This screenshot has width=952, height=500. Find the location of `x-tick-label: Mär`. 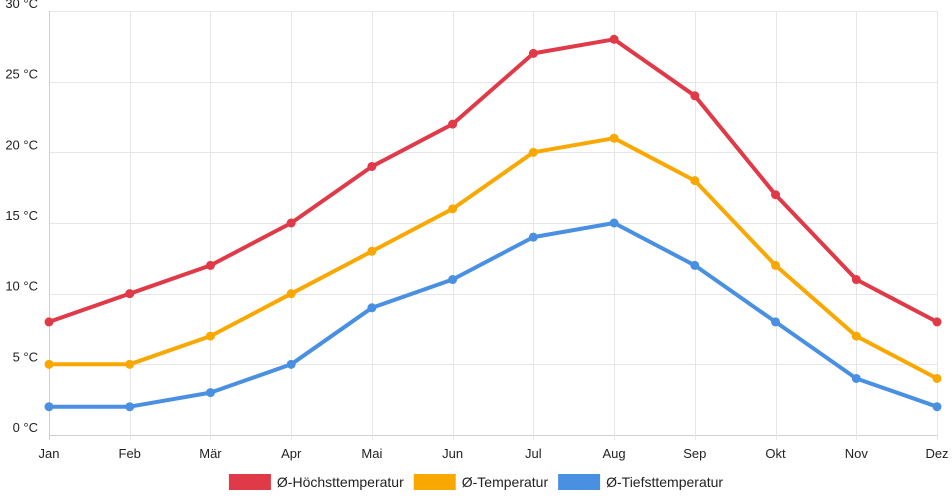

x-tick-label: Mär is located at coordinates (210, 453).